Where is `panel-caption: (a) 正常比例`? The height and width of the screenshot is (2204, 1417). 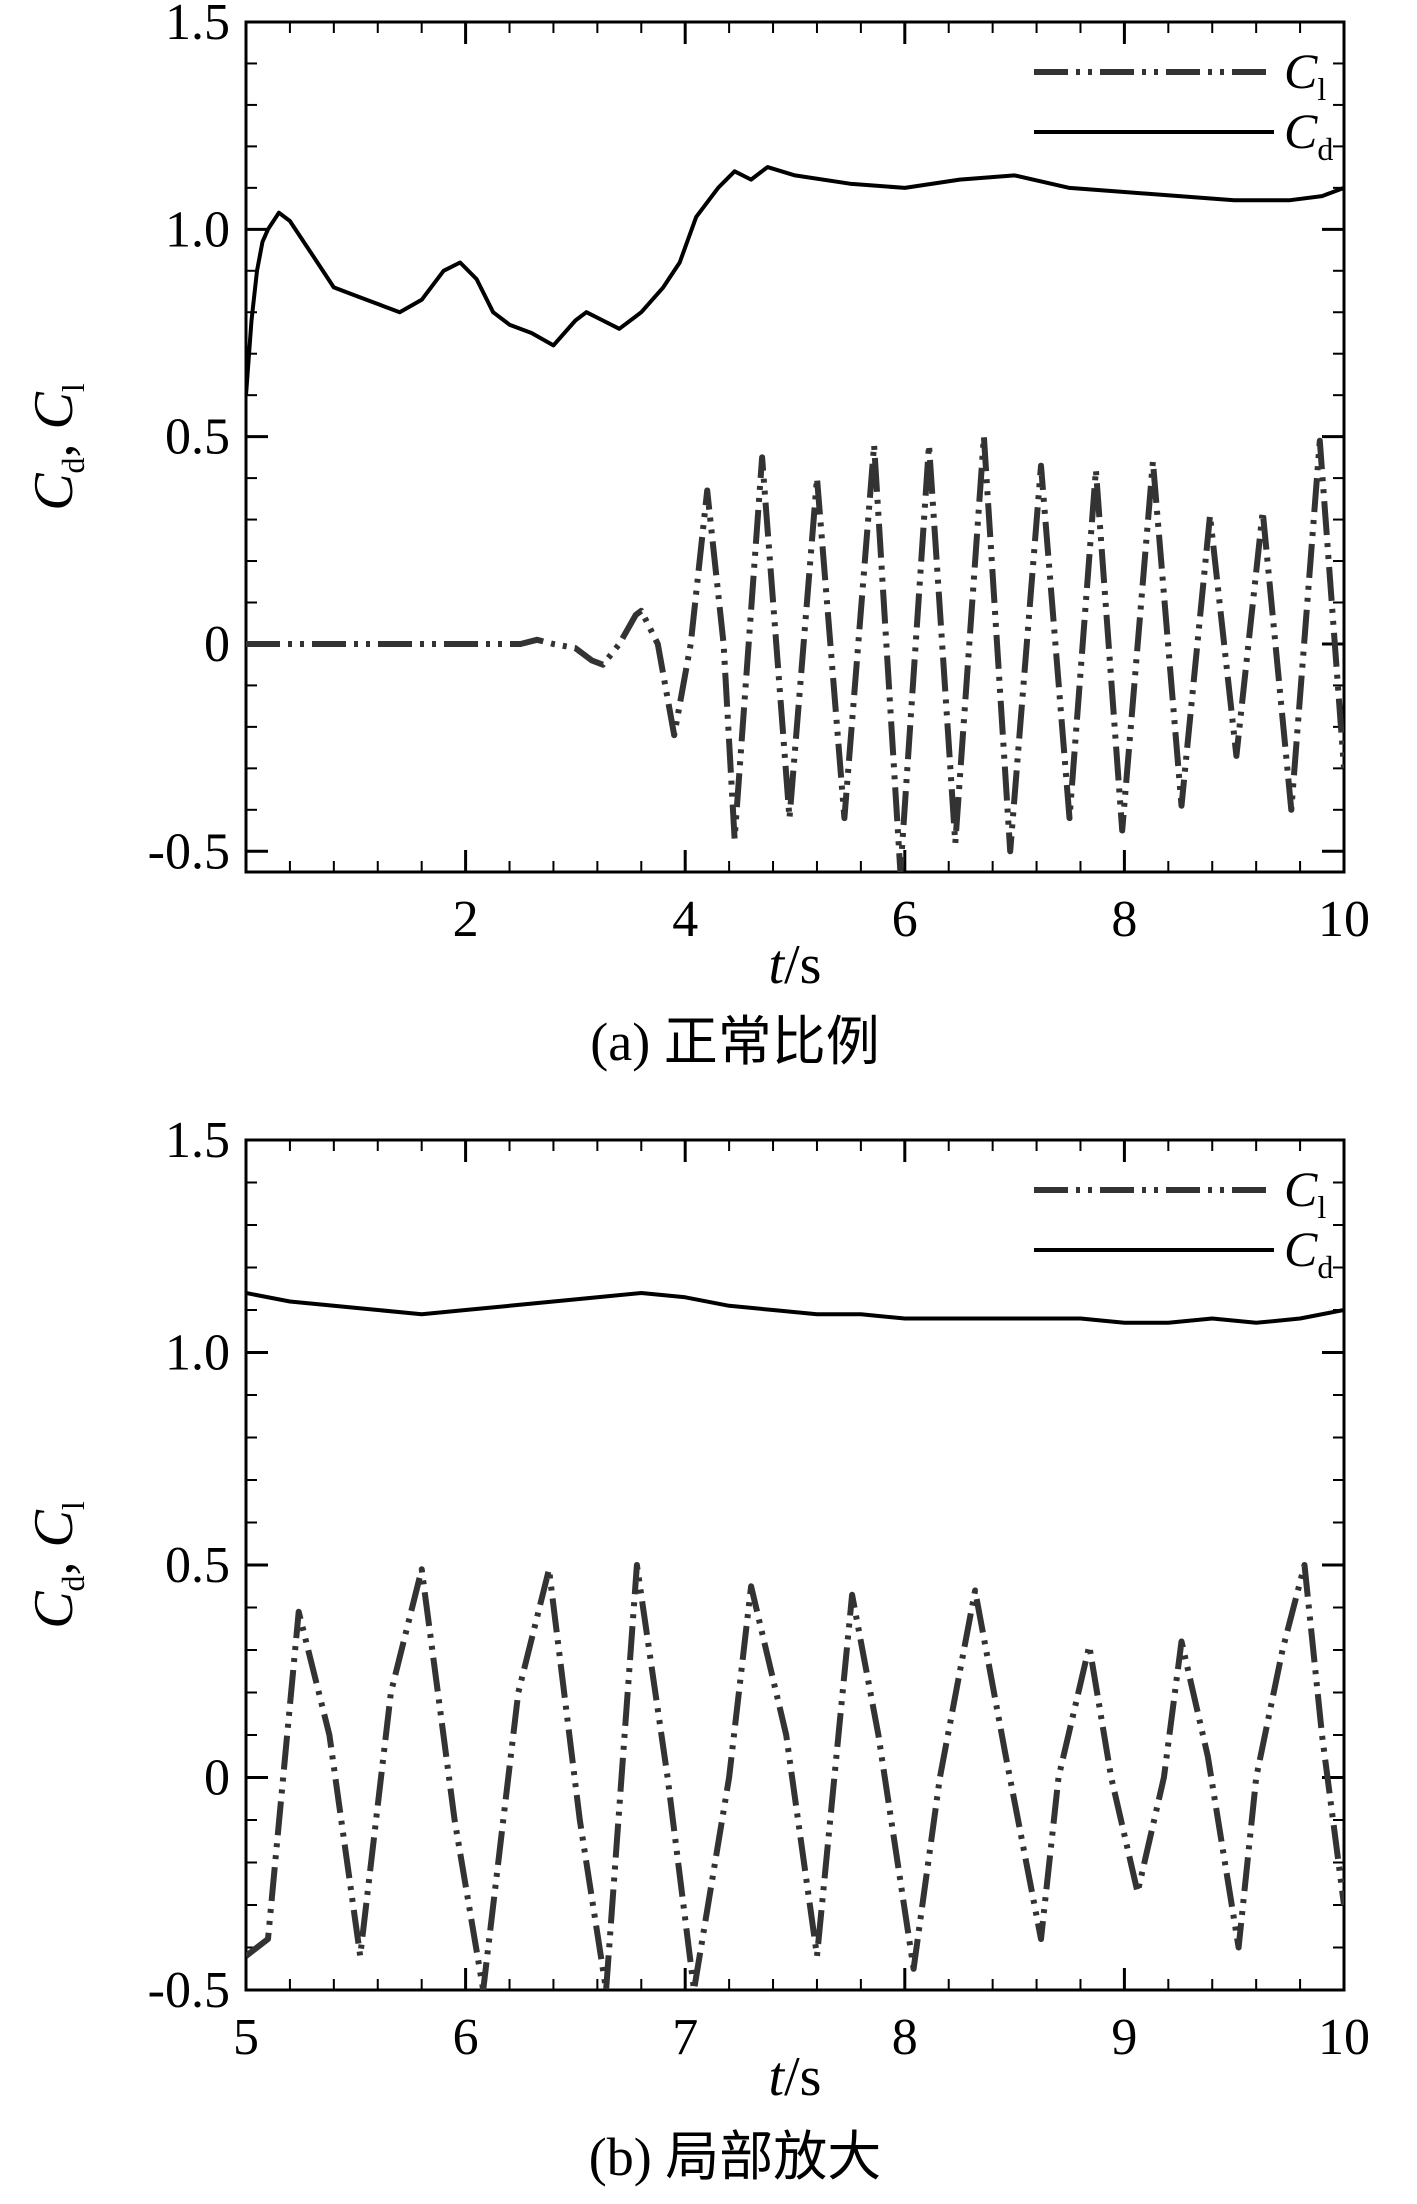
panel-caption: (a) 正常比例 is located at coordinates (734, 1042).